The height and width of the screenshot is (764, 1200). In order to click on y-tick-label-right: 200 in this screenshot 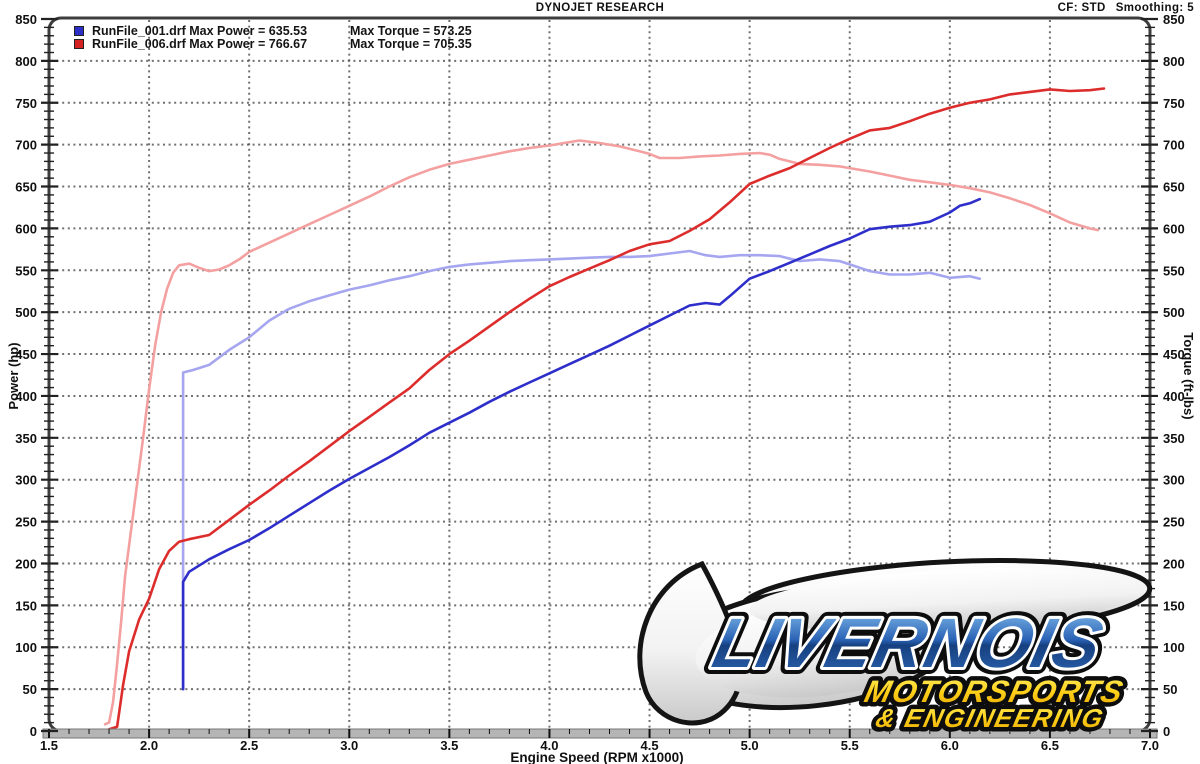, I will do `click(1174, 563)`.